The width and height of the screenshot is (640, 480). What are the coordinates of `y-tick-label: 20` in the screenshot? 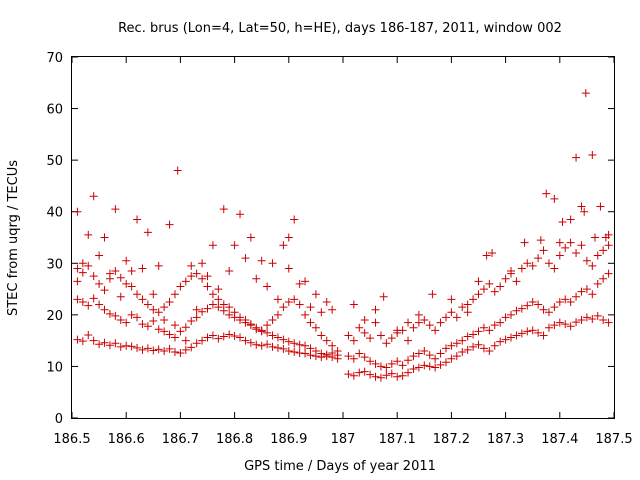 It's located at (54, 316).